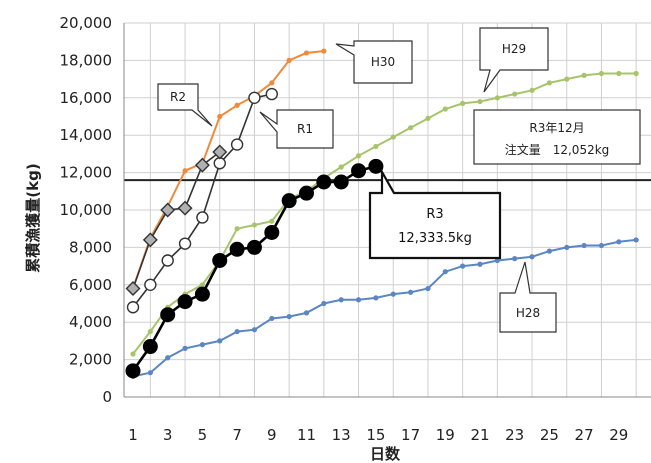 This screenshot has width=651, height=463. Describe the element at coordinates (584, 435) in the screenshot. I see `x-tick-label: 27` at that location.